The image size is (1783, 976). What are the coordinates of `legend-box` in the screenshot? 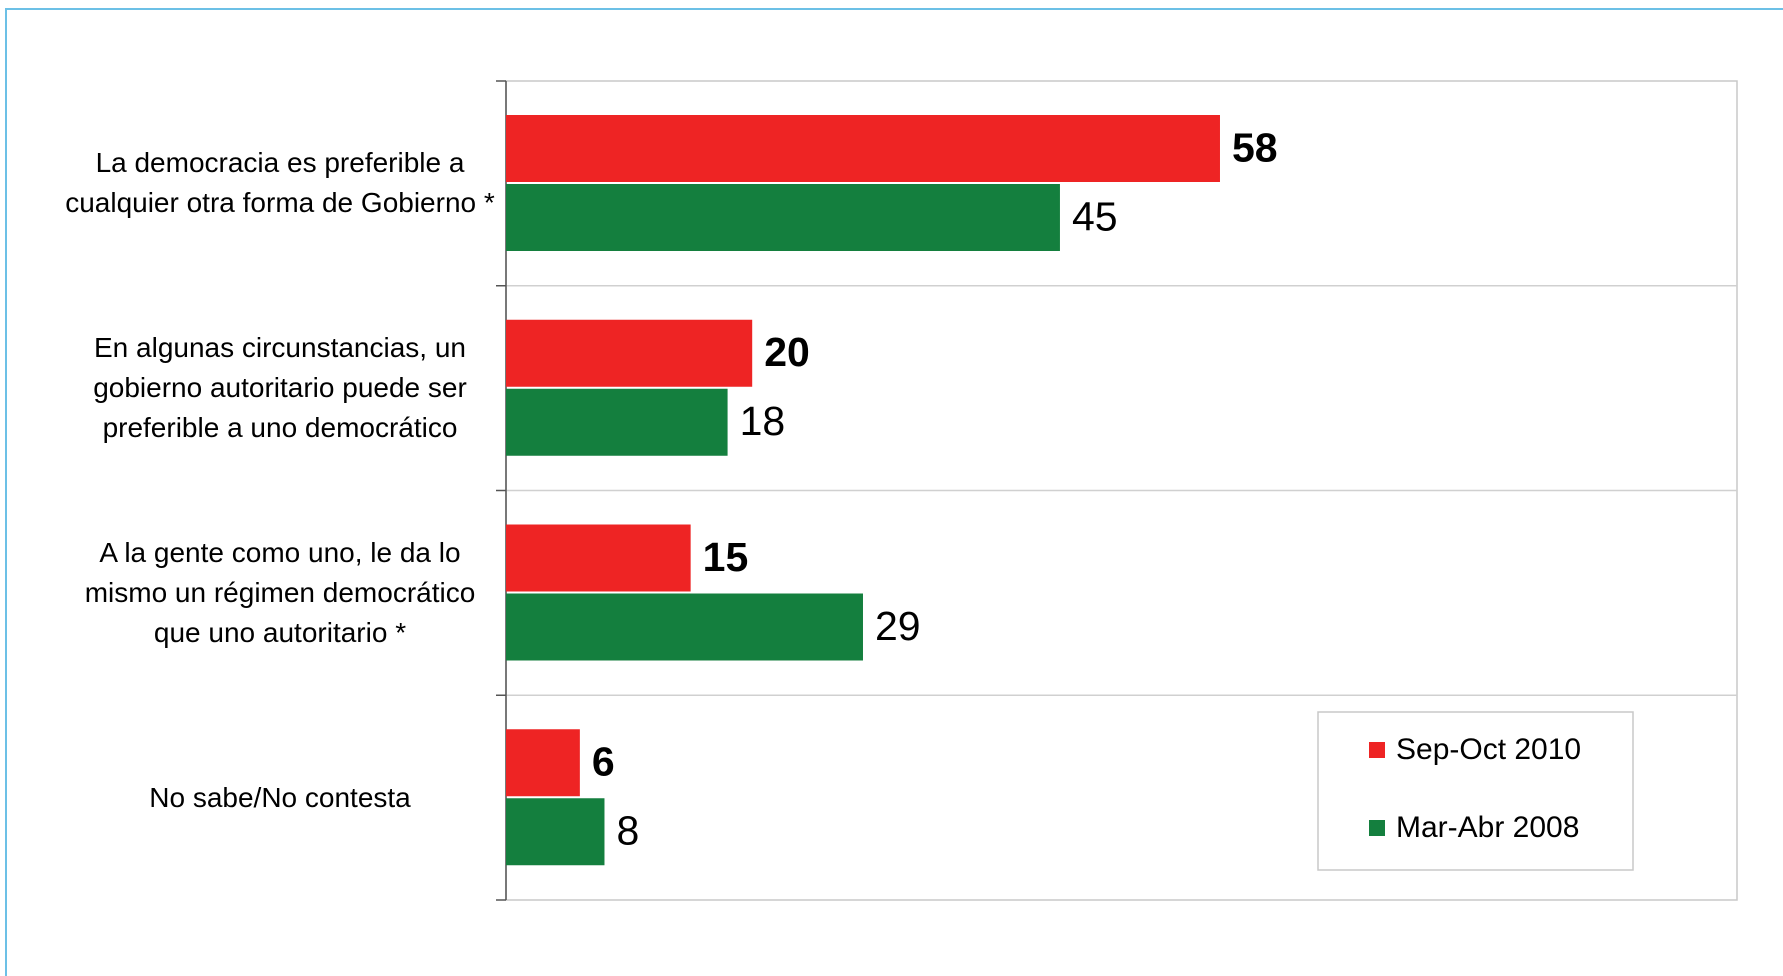 It's located at (1475, 791).